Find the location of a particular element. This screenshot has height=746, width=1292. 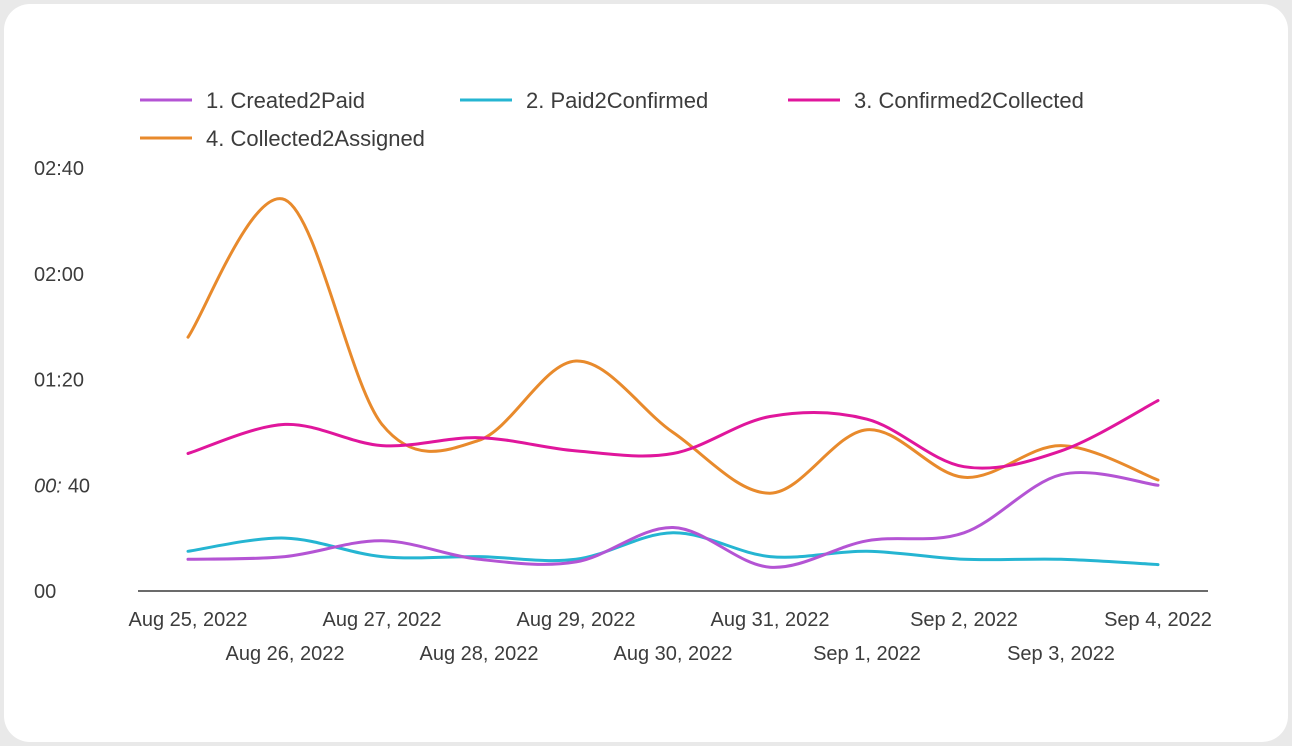

legend-label: 2. Paid2Confirmed is located at coordinates (617, 100).